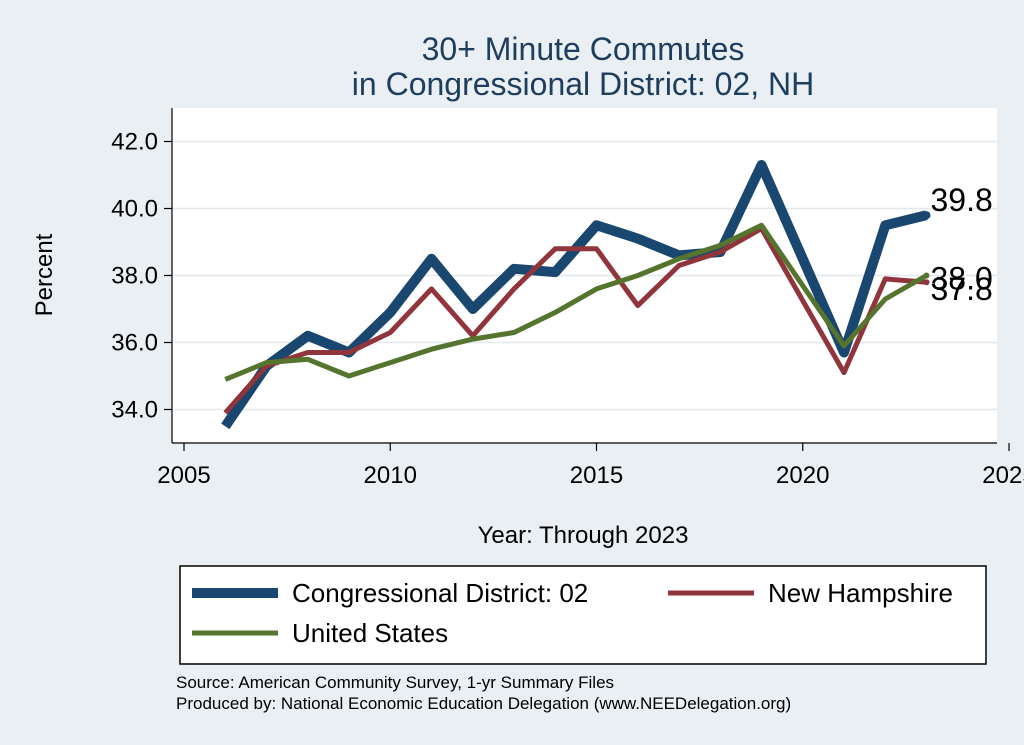  What do you see at coordinates (44, 274) in the screenshot?
I see `y-axis-label: Percent` at bounding box center [44, 274].